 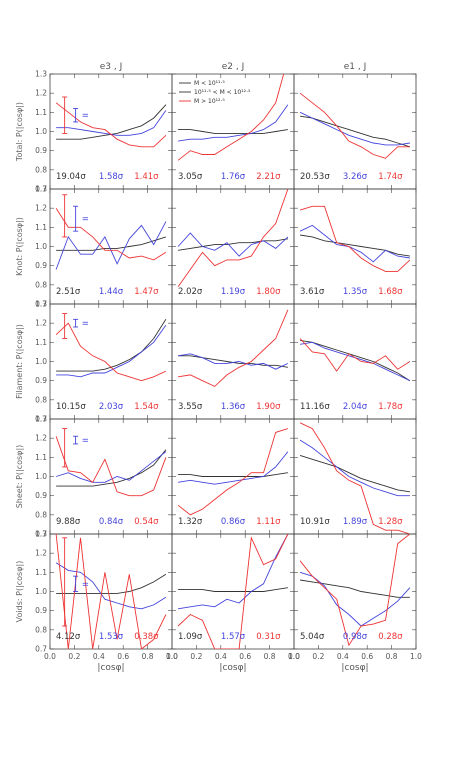 I want to click on column-title: e1 , J, so click(x=355, y=67).